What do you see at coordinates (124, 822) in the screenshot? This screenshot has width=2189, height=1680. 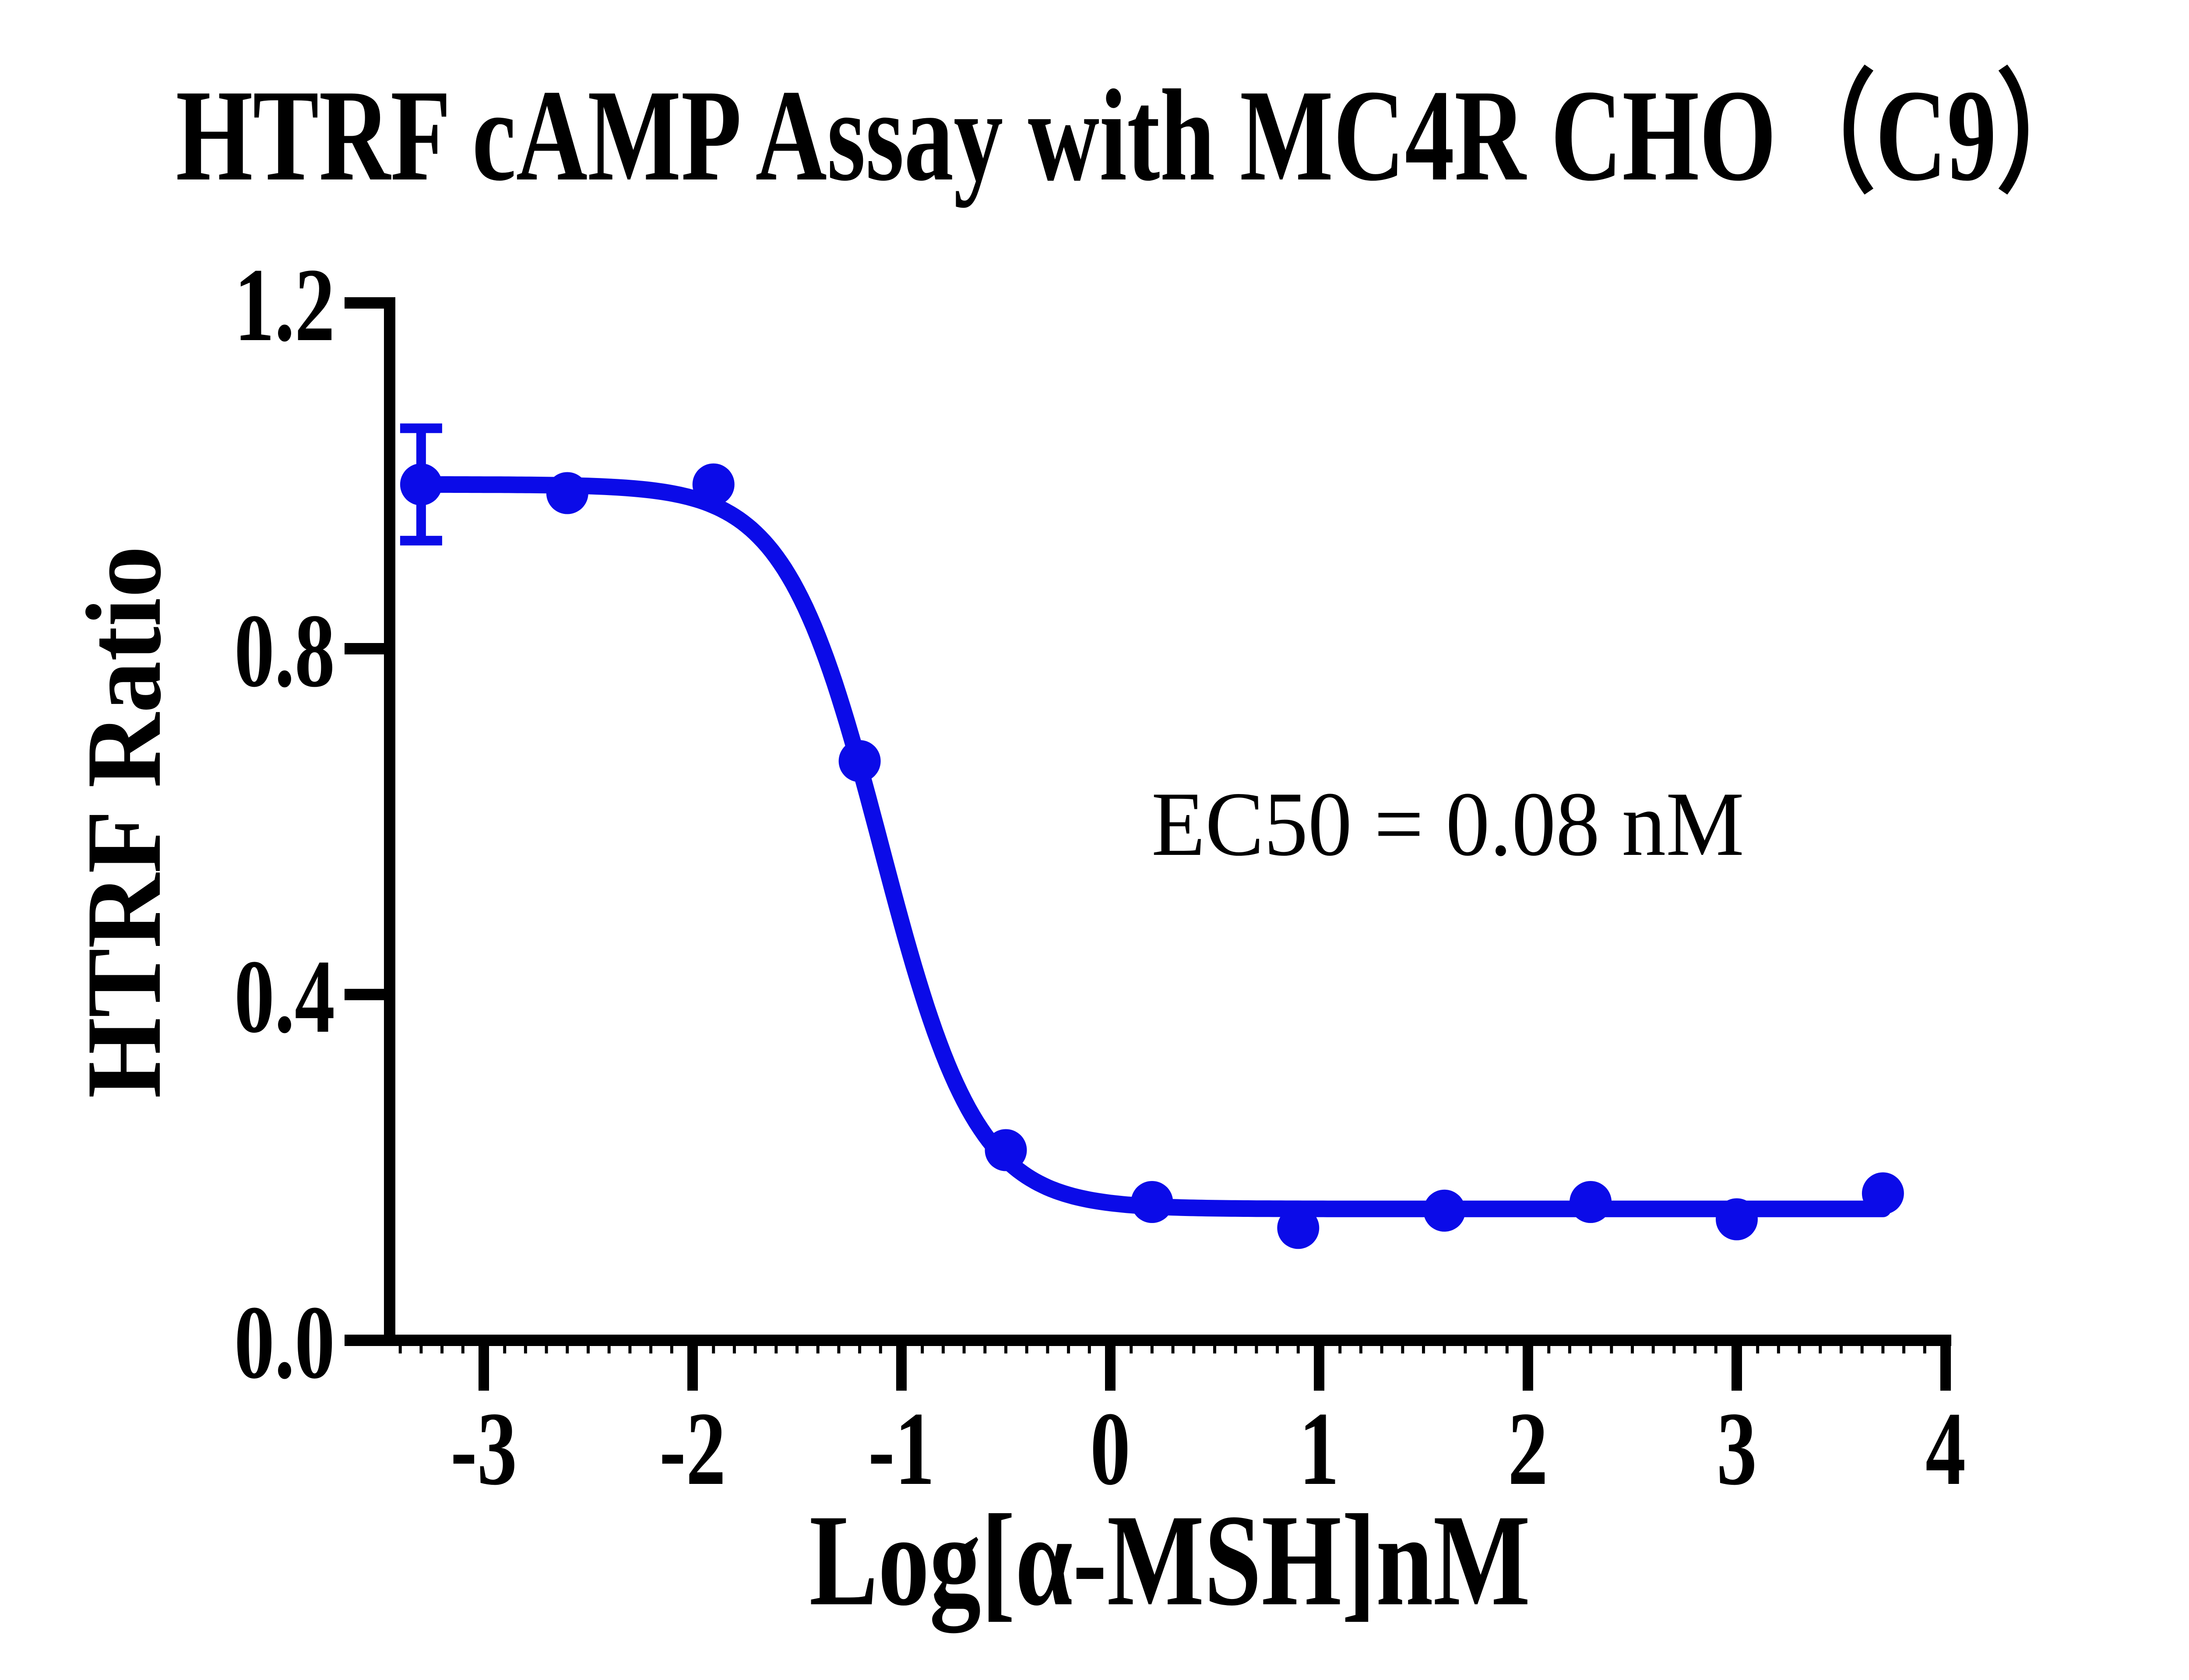 I see `y-axis-label: HTRF Ratio` at bounding box center [124, 822].